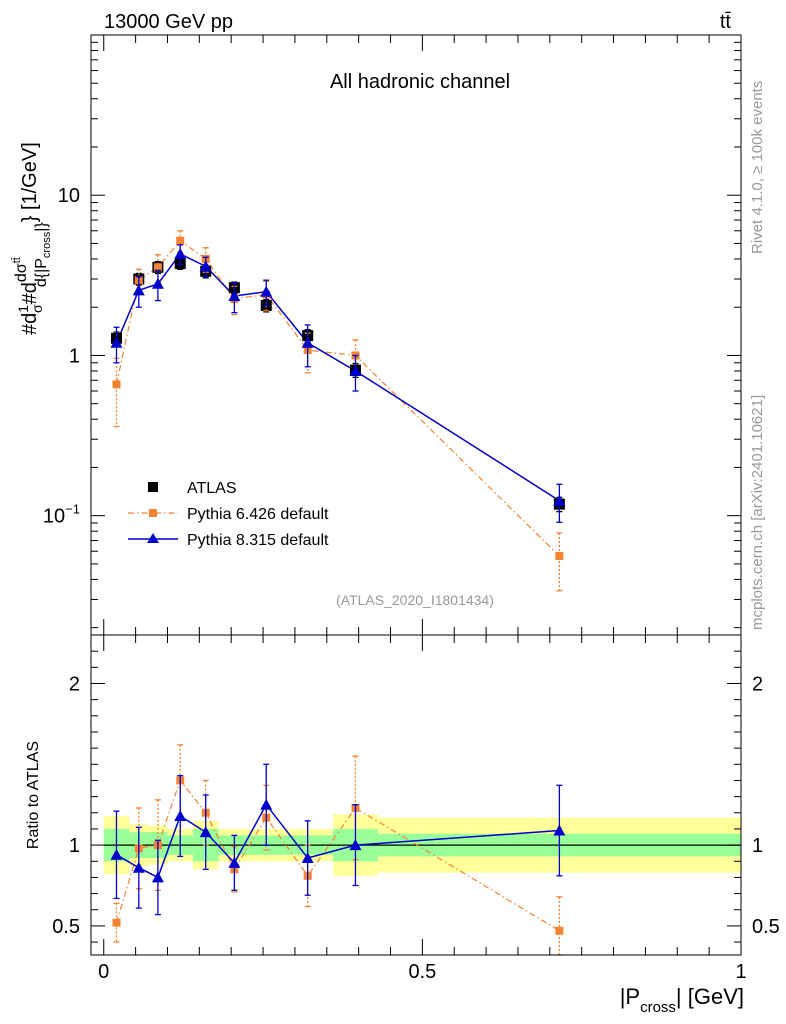  Describe the element at coordinates (422, 972) in the screenshot. I see `x-tick-label: 0.5` at that location.